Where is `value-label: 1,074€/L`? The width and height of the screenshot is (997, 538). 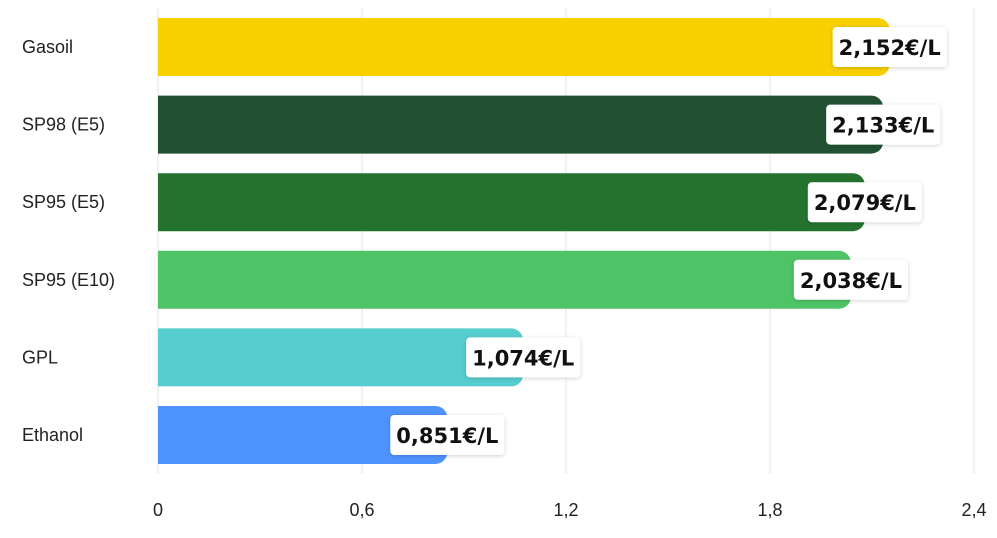 value-label: 1,074€/L is located at coordinates (523, 357).